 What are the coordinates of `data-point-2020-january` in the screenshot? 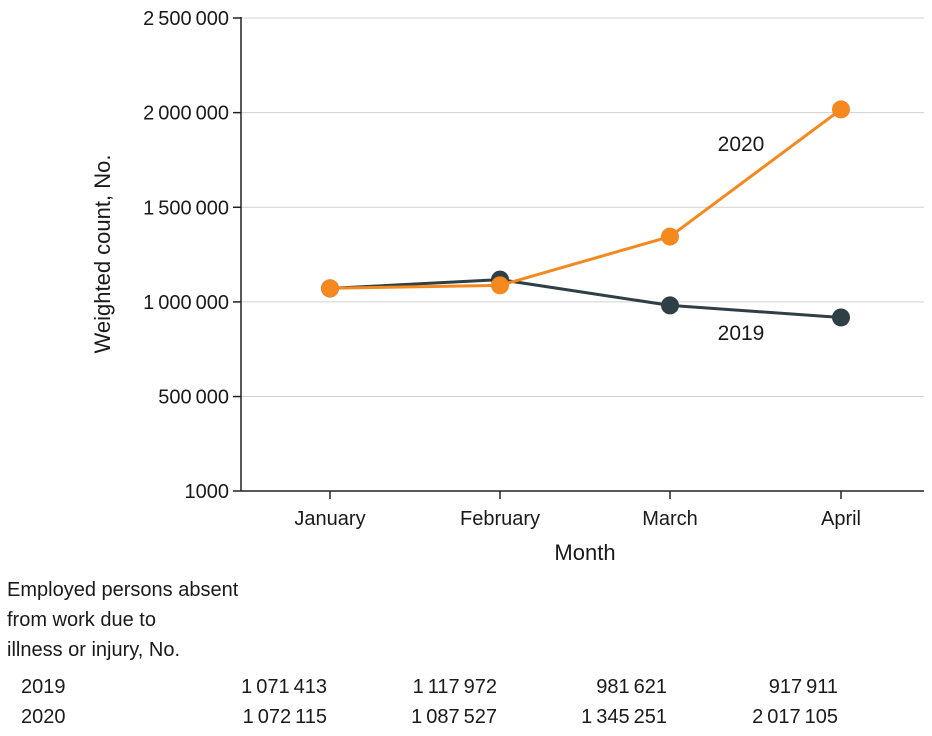 It's located at (330, 288).